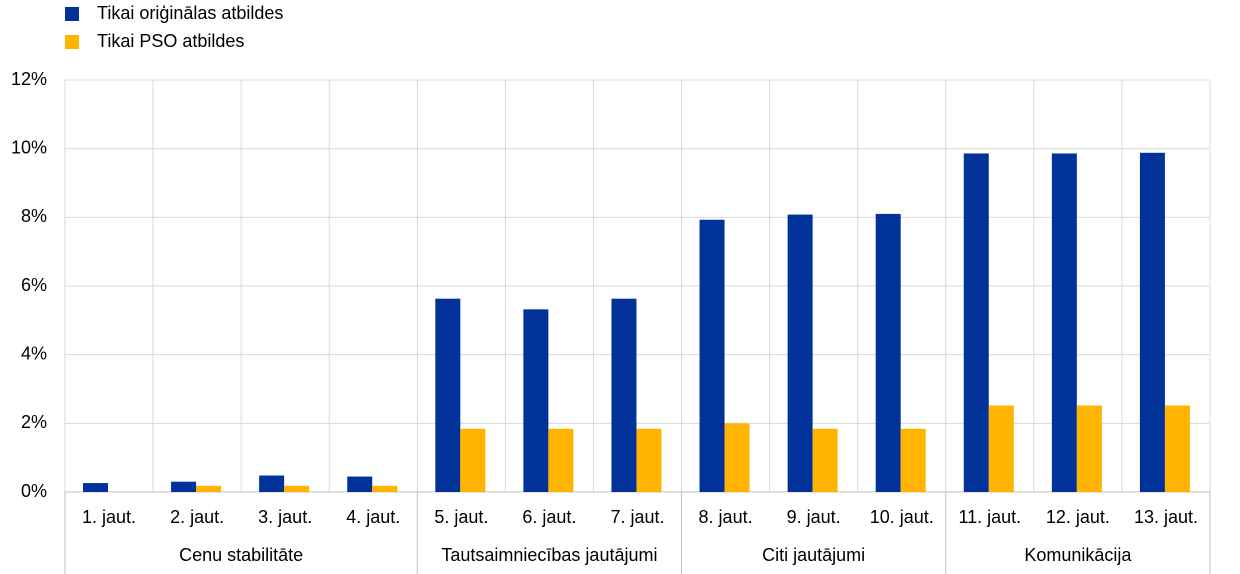  Describe the element at coordinates (34, 422) in the screenshot. I see `y-tick-label: 2%` at that location.